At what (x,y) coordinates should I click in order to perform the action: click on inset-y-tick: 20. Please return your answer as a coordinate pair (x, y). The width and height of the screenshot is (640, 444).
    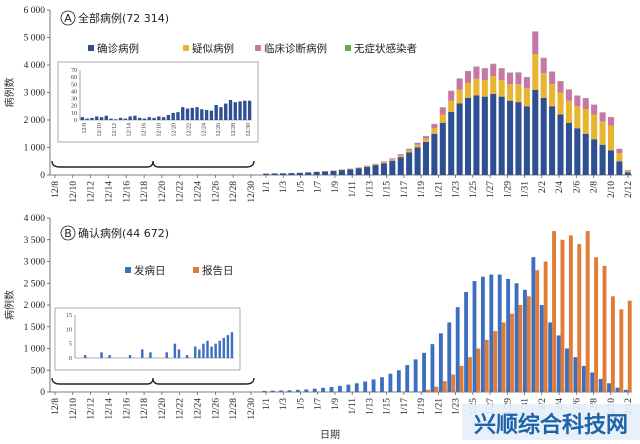
    Looking at the image, I should click on (74, 107).